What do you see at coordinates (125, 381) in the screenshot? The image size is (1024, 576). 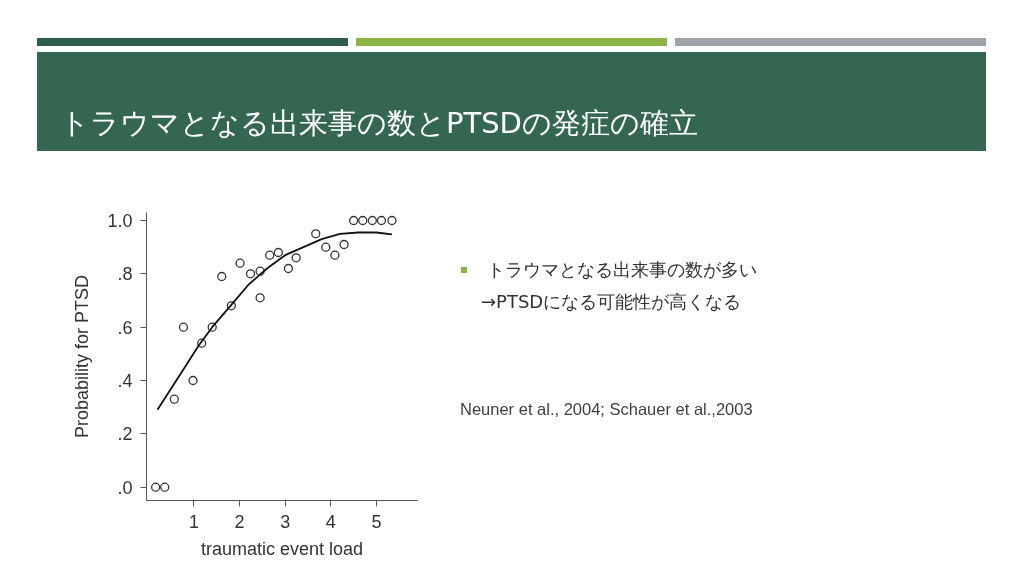 I see `y-tick-label: .4` at bounding box center [125, 381].